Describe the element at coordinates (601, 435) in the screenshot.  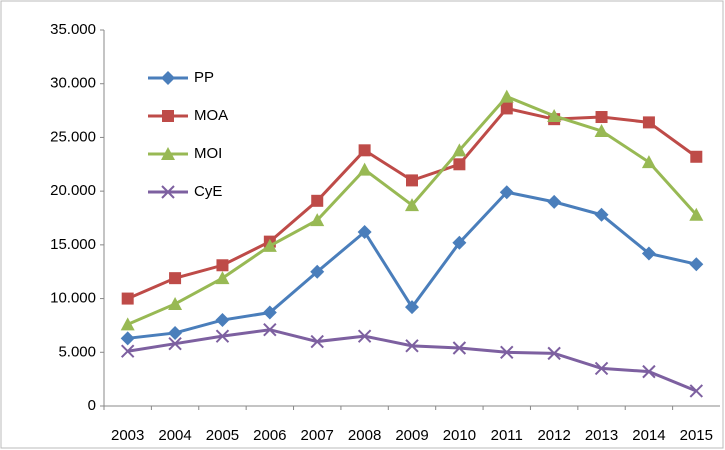
I see `x-tick-label: 2013` at that location.